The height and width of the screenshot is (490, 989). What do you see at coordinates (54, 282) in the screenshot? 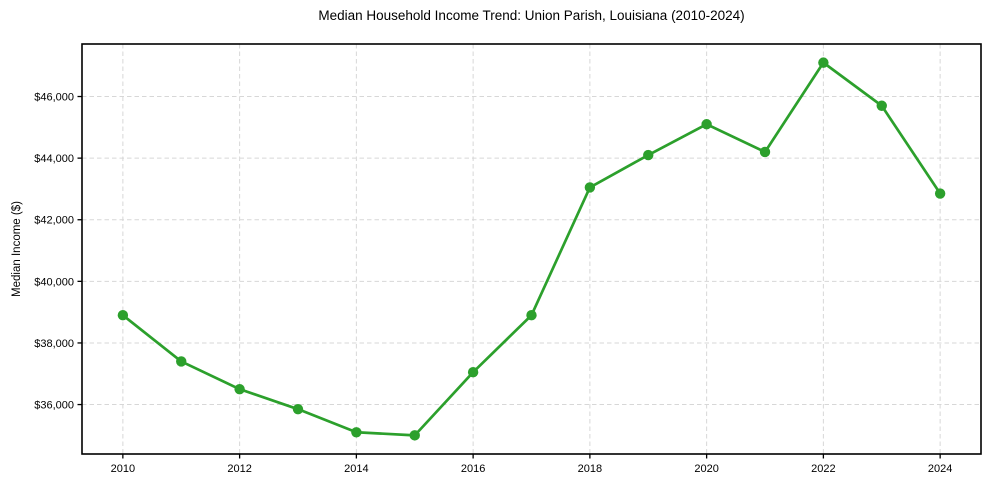
I see `y-tick-label: $40,000` at bounding box center [54, 282].